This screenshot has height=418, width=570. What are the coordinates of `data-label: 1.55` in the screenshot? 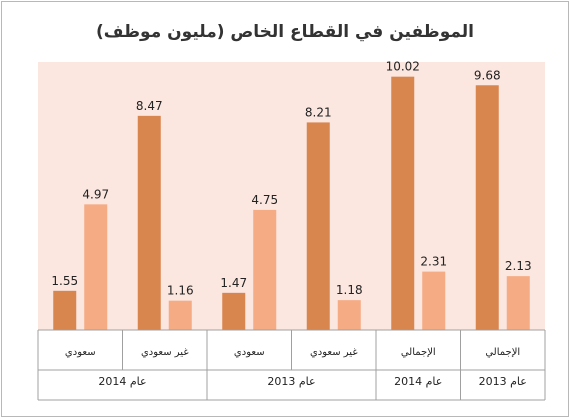 It's located at (64, 281).